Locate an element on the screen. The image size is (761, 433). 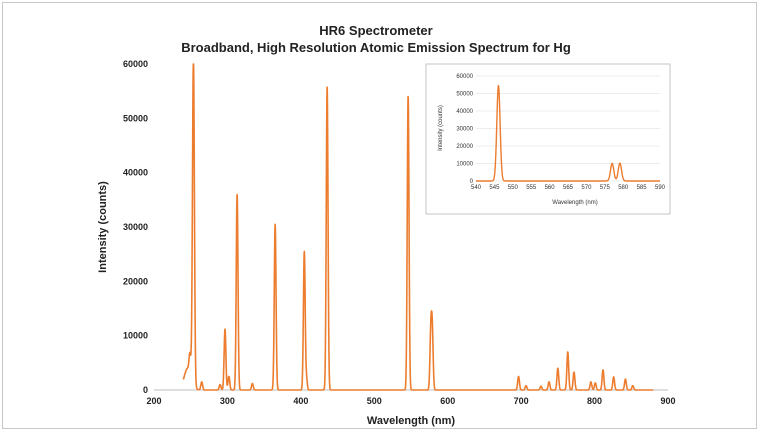
inset-x-axis-label: Wavelength (nm) is located at coordinates (574, 203).